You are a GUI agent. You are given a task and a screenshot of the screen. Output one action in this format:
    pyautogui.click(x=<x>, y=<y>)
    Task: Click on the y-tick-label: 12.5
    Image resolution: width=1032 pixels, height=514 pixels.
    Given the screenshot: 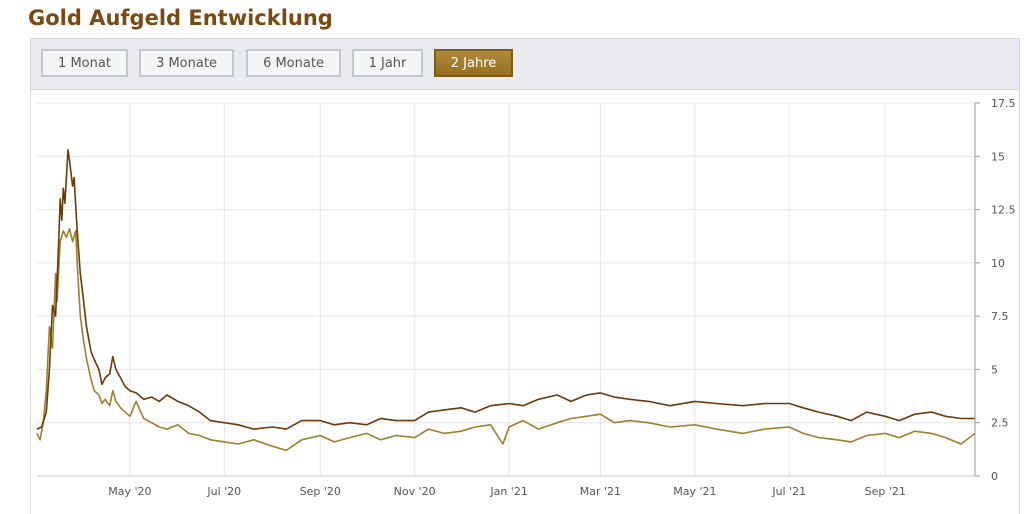 What is the action you would take?
    pyautogui.click(x=1003, y=210)
    